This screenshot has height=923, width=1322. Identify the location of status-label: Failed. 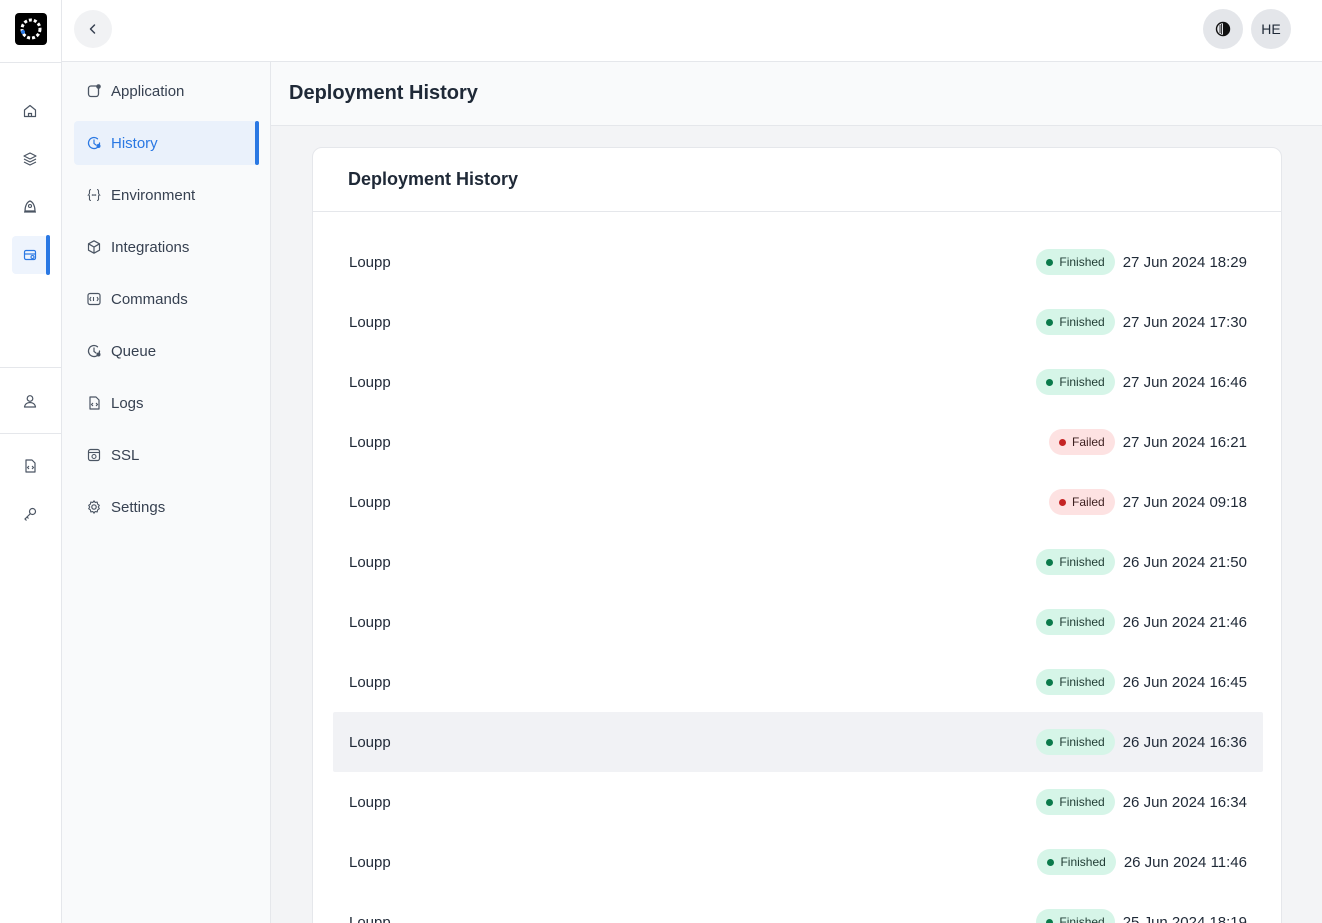
(1088, 502).